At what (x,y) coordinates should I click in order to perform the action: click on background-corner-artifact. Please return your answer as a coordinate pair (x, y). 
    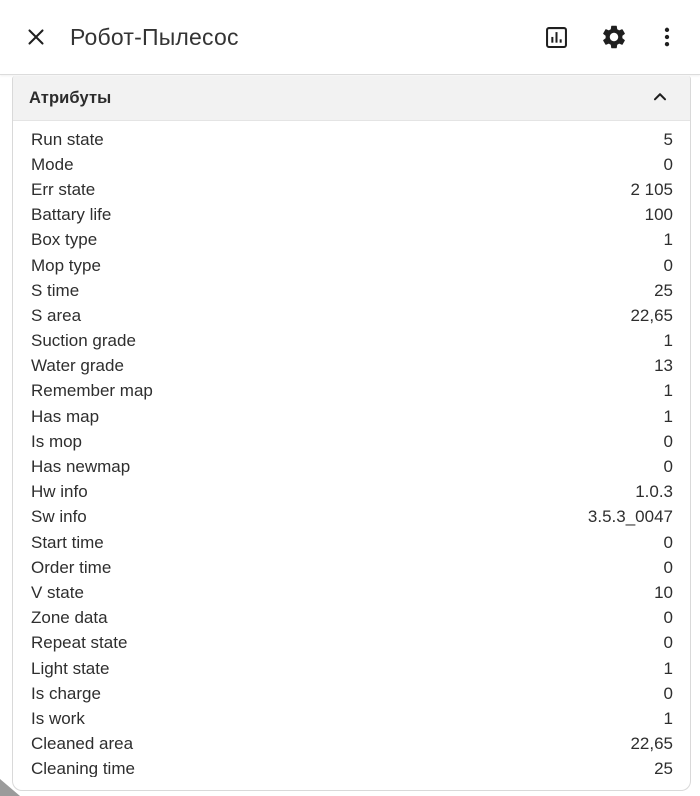
    Looking at the image, I should click on (10, 787).